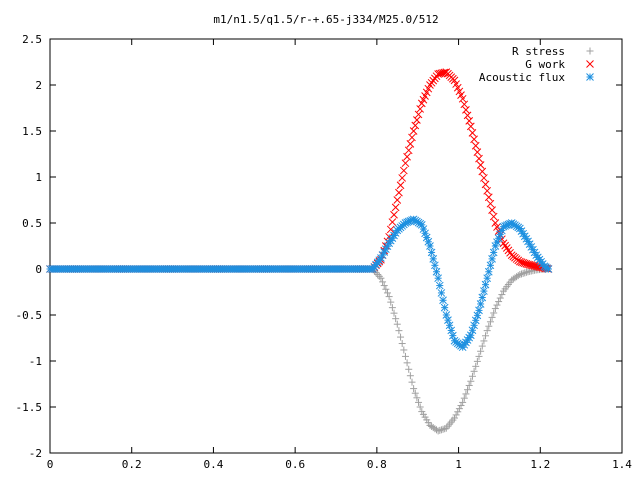 This screenshot has width=640, height=480. I want to click on x-tick-label: 0.2, so click(132, 464).